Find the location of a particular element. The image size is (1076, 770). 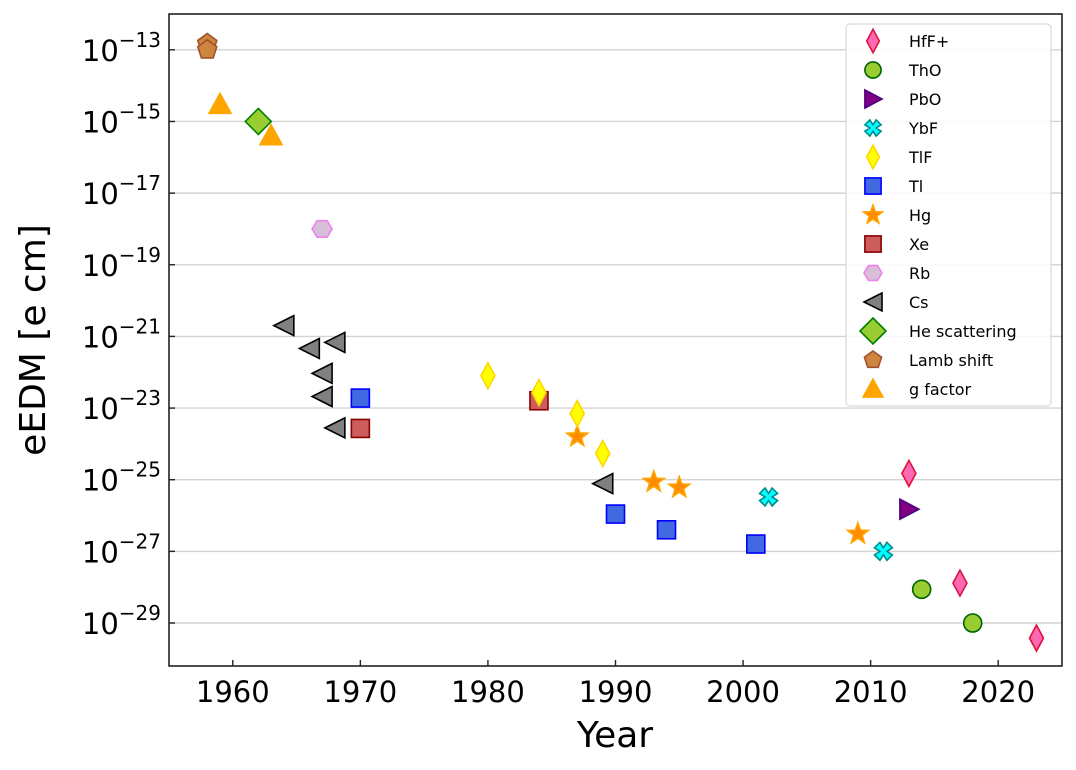

series-hff- is located at coordinates (973, 555).